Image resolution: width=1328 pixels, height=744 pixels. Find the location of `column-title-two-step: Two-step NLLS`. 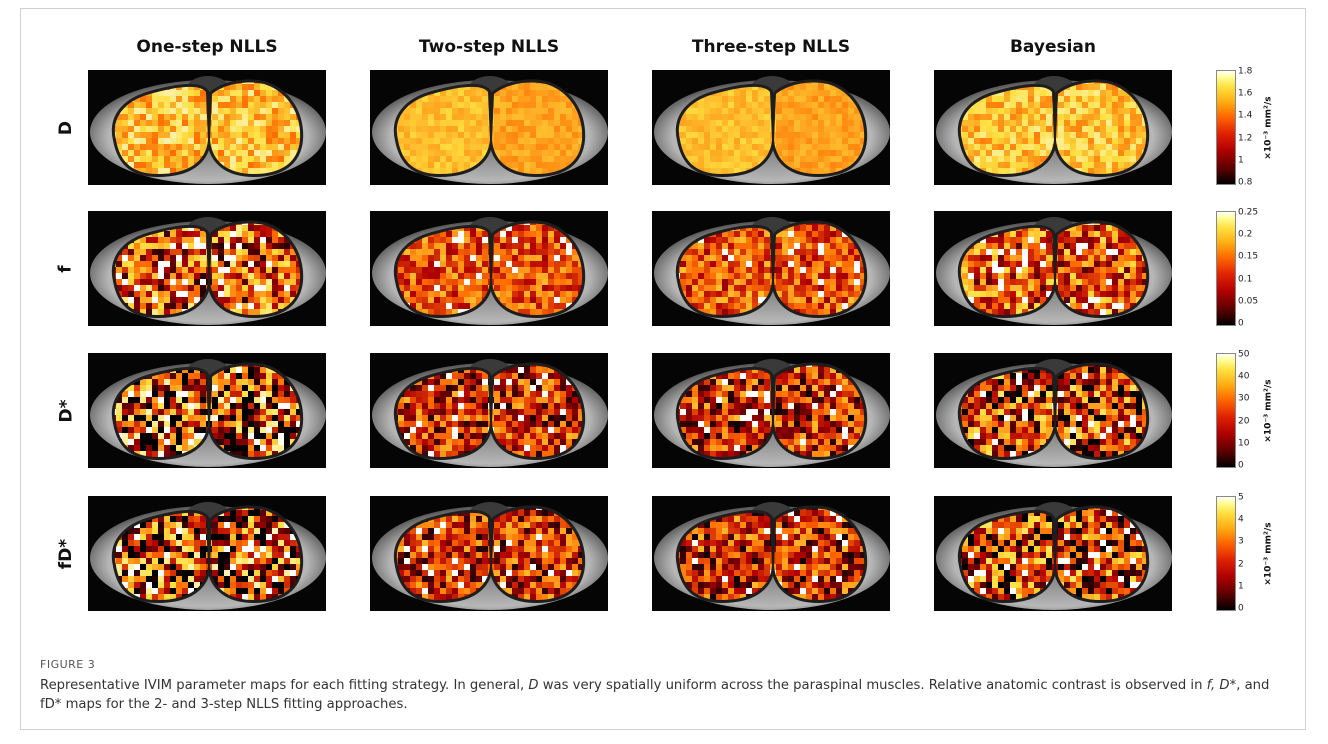

column-title-two-step: Two-step NLLS is located at coordinates (489, 47).